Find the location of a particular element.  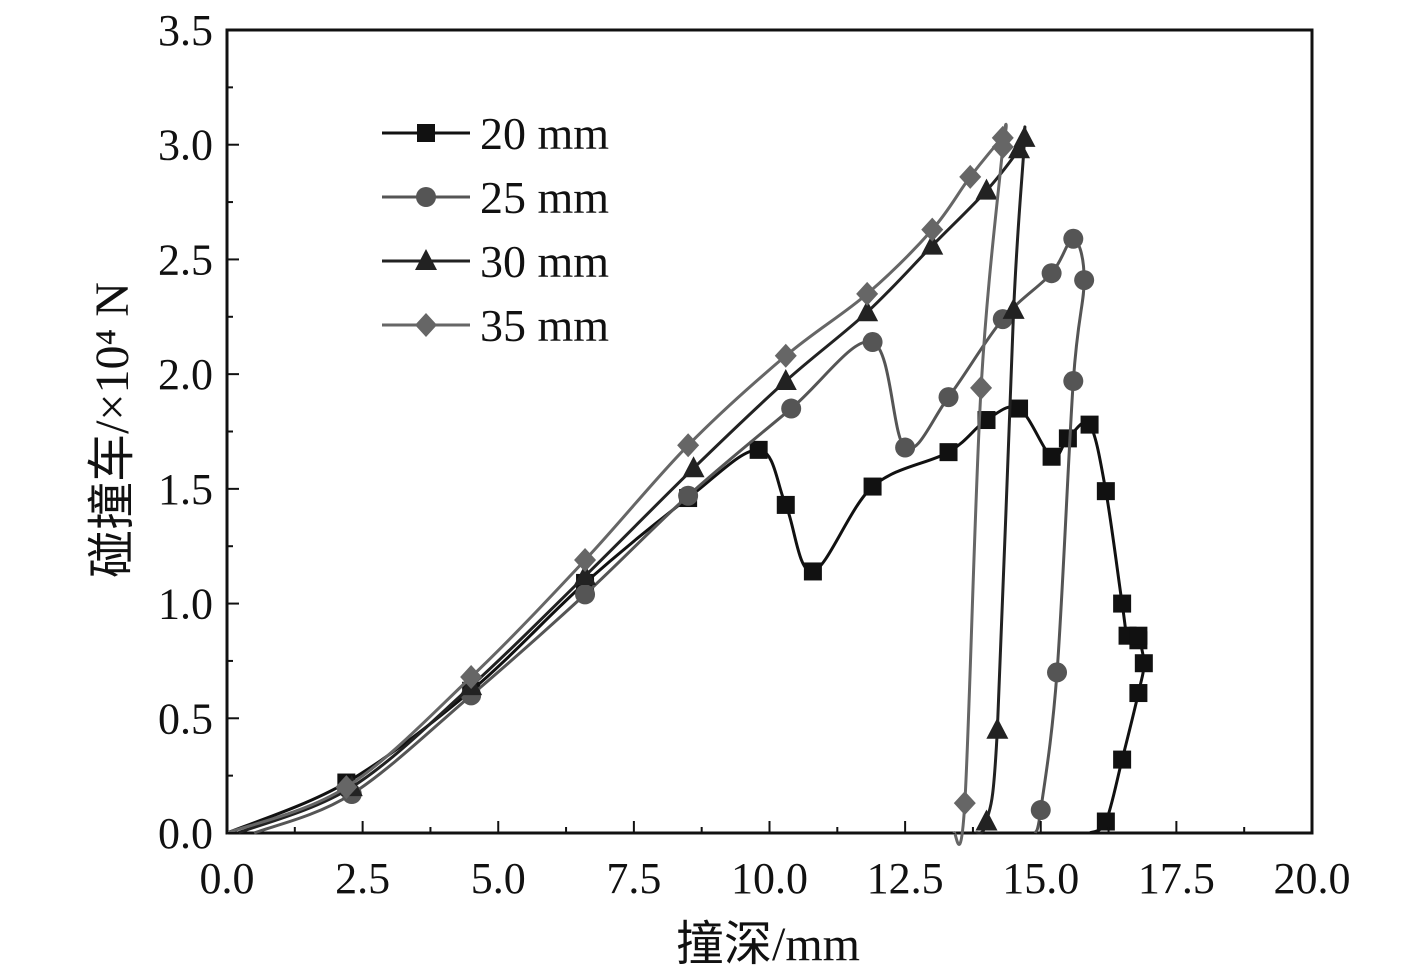

x-axis-label: 撞深/mm is located at coordinates (768, 944).